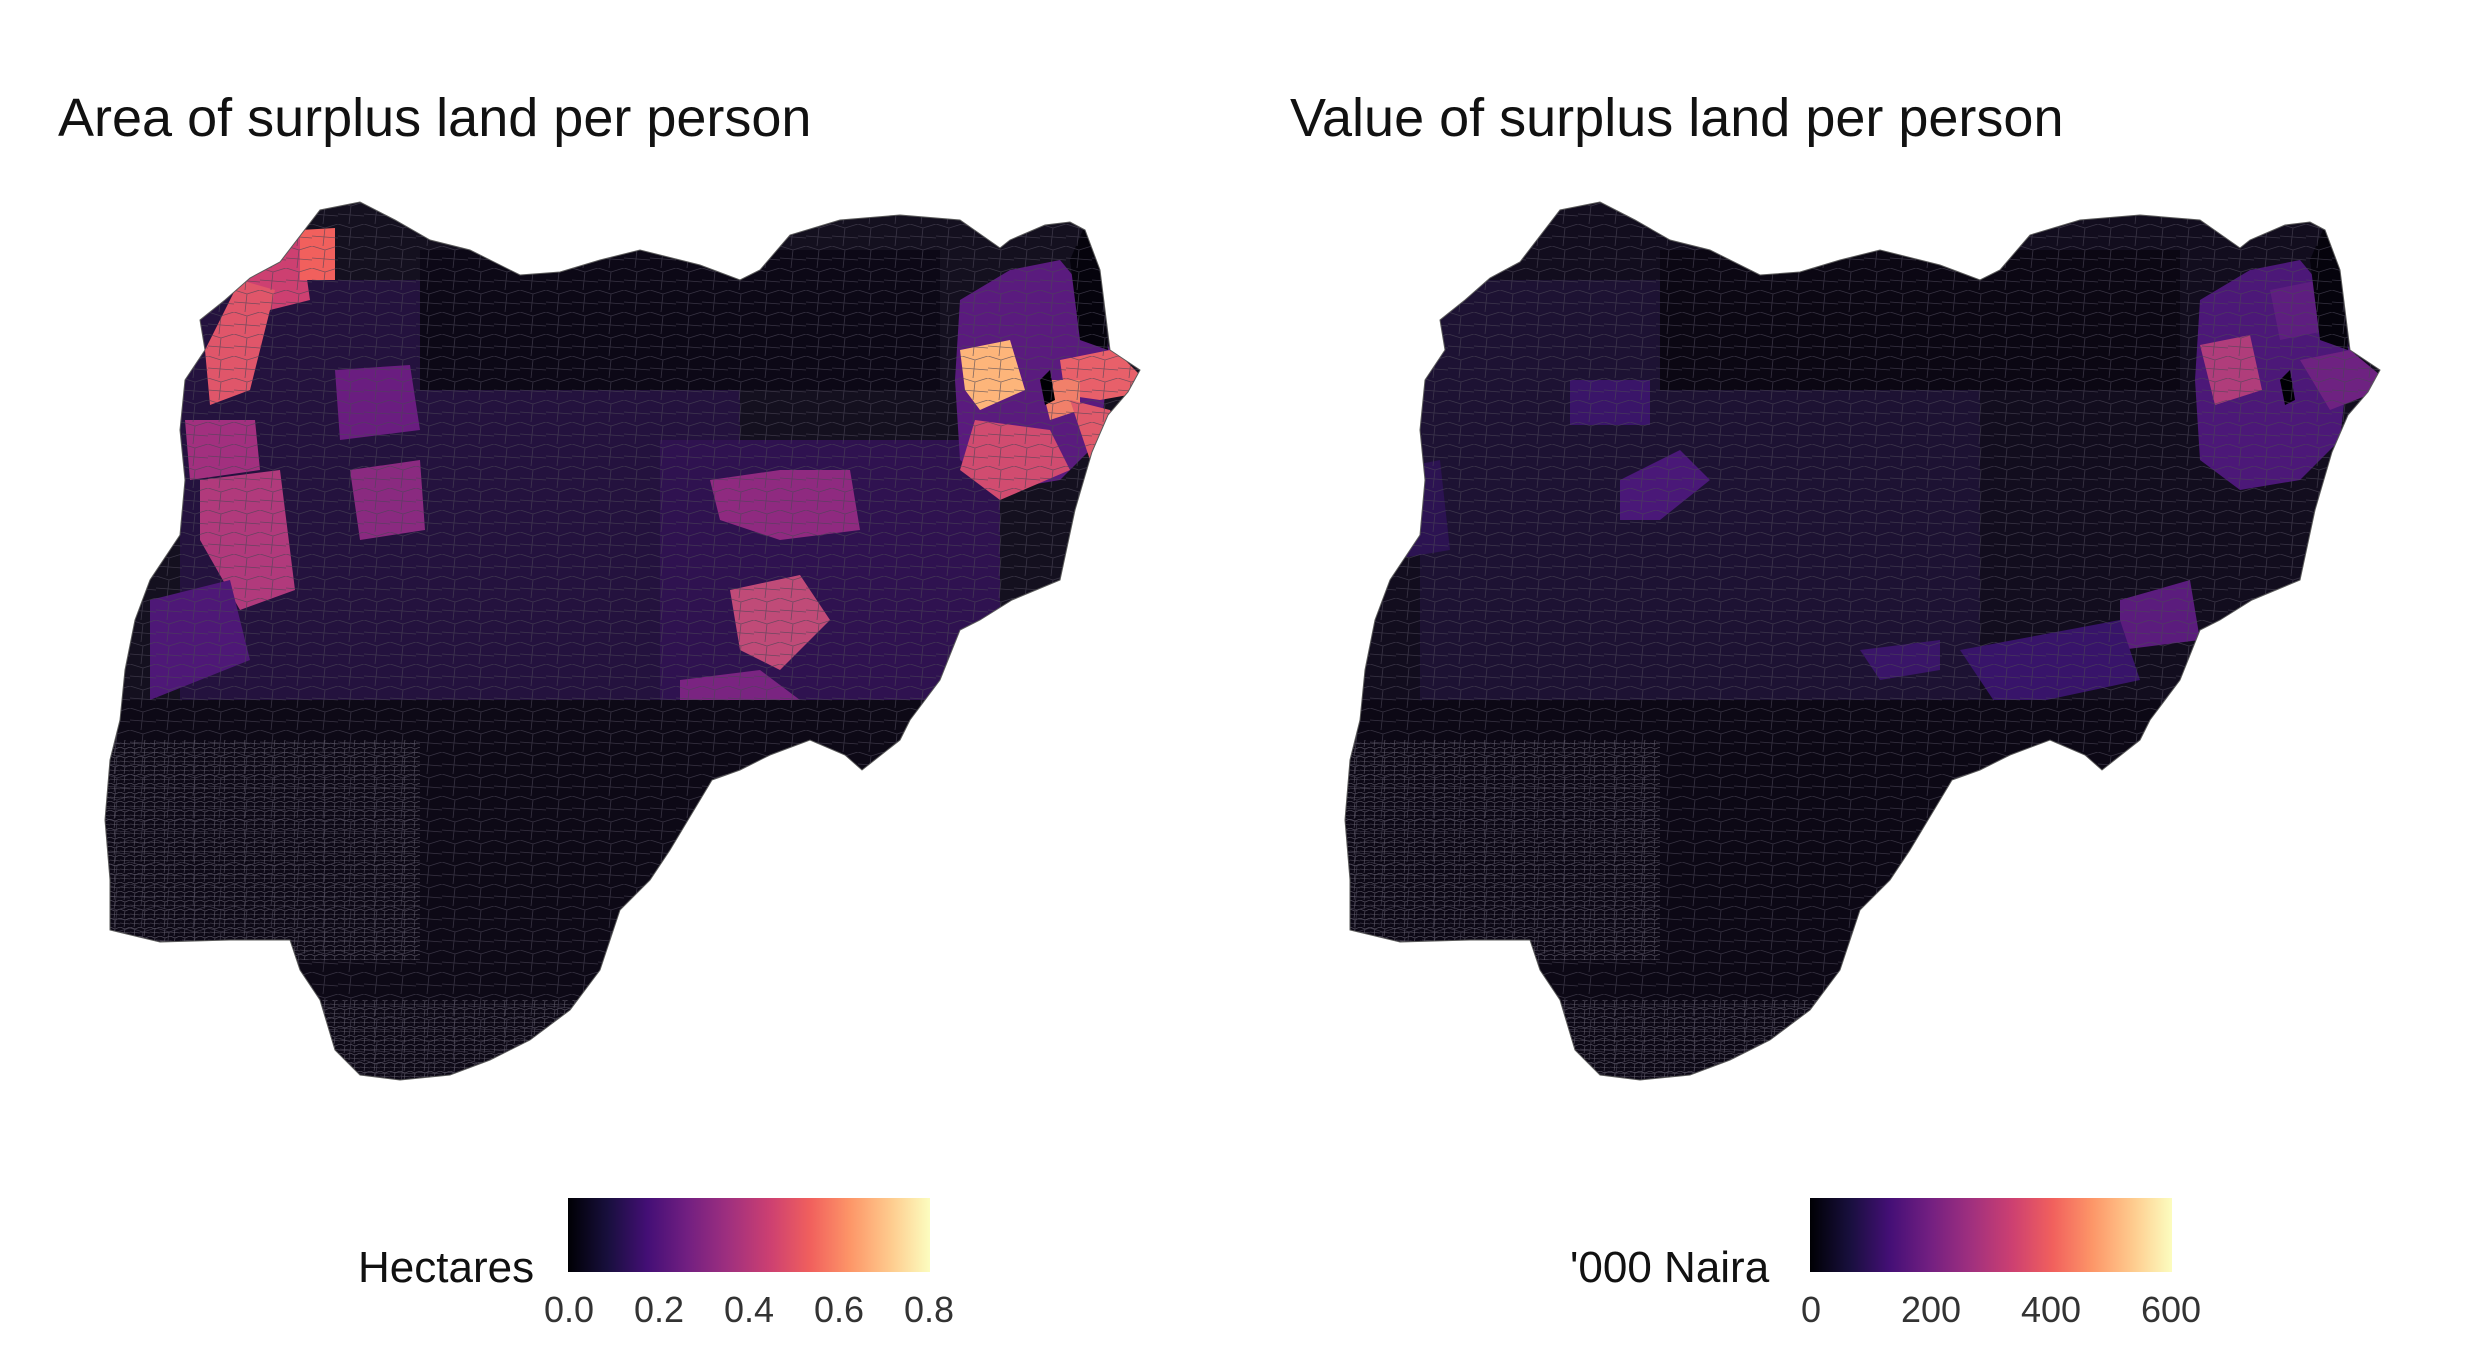 The height and width of the screenshot is (1367, 2480). What do you see at coordinates (1931, 1309) in the screenshot?
I see `right-tick-1: 200` at bounding box center [1931, 1309].